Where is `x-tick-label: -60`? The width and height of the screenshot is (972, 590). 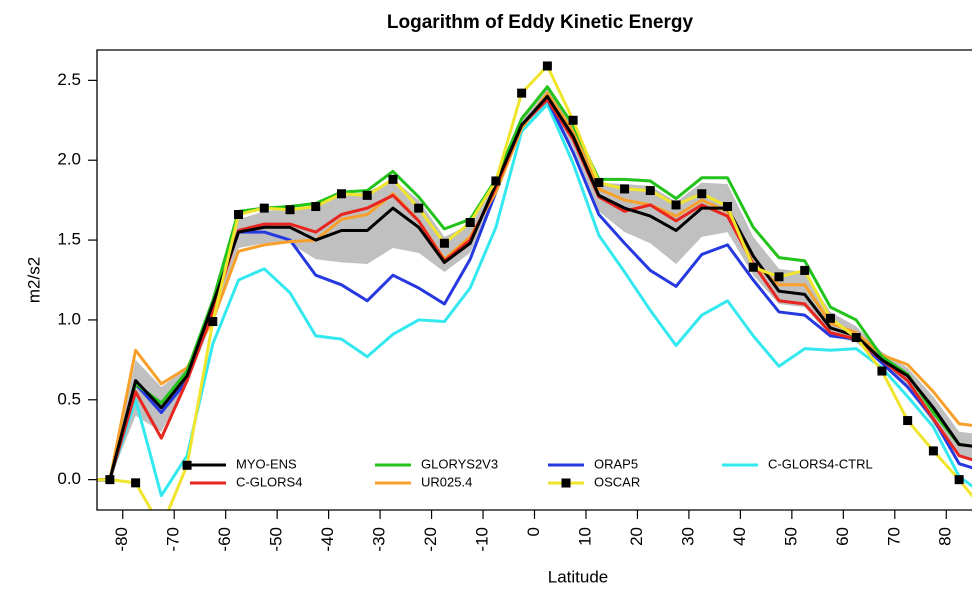 x-tick-label: -60 is located at coordinates (224, 539).